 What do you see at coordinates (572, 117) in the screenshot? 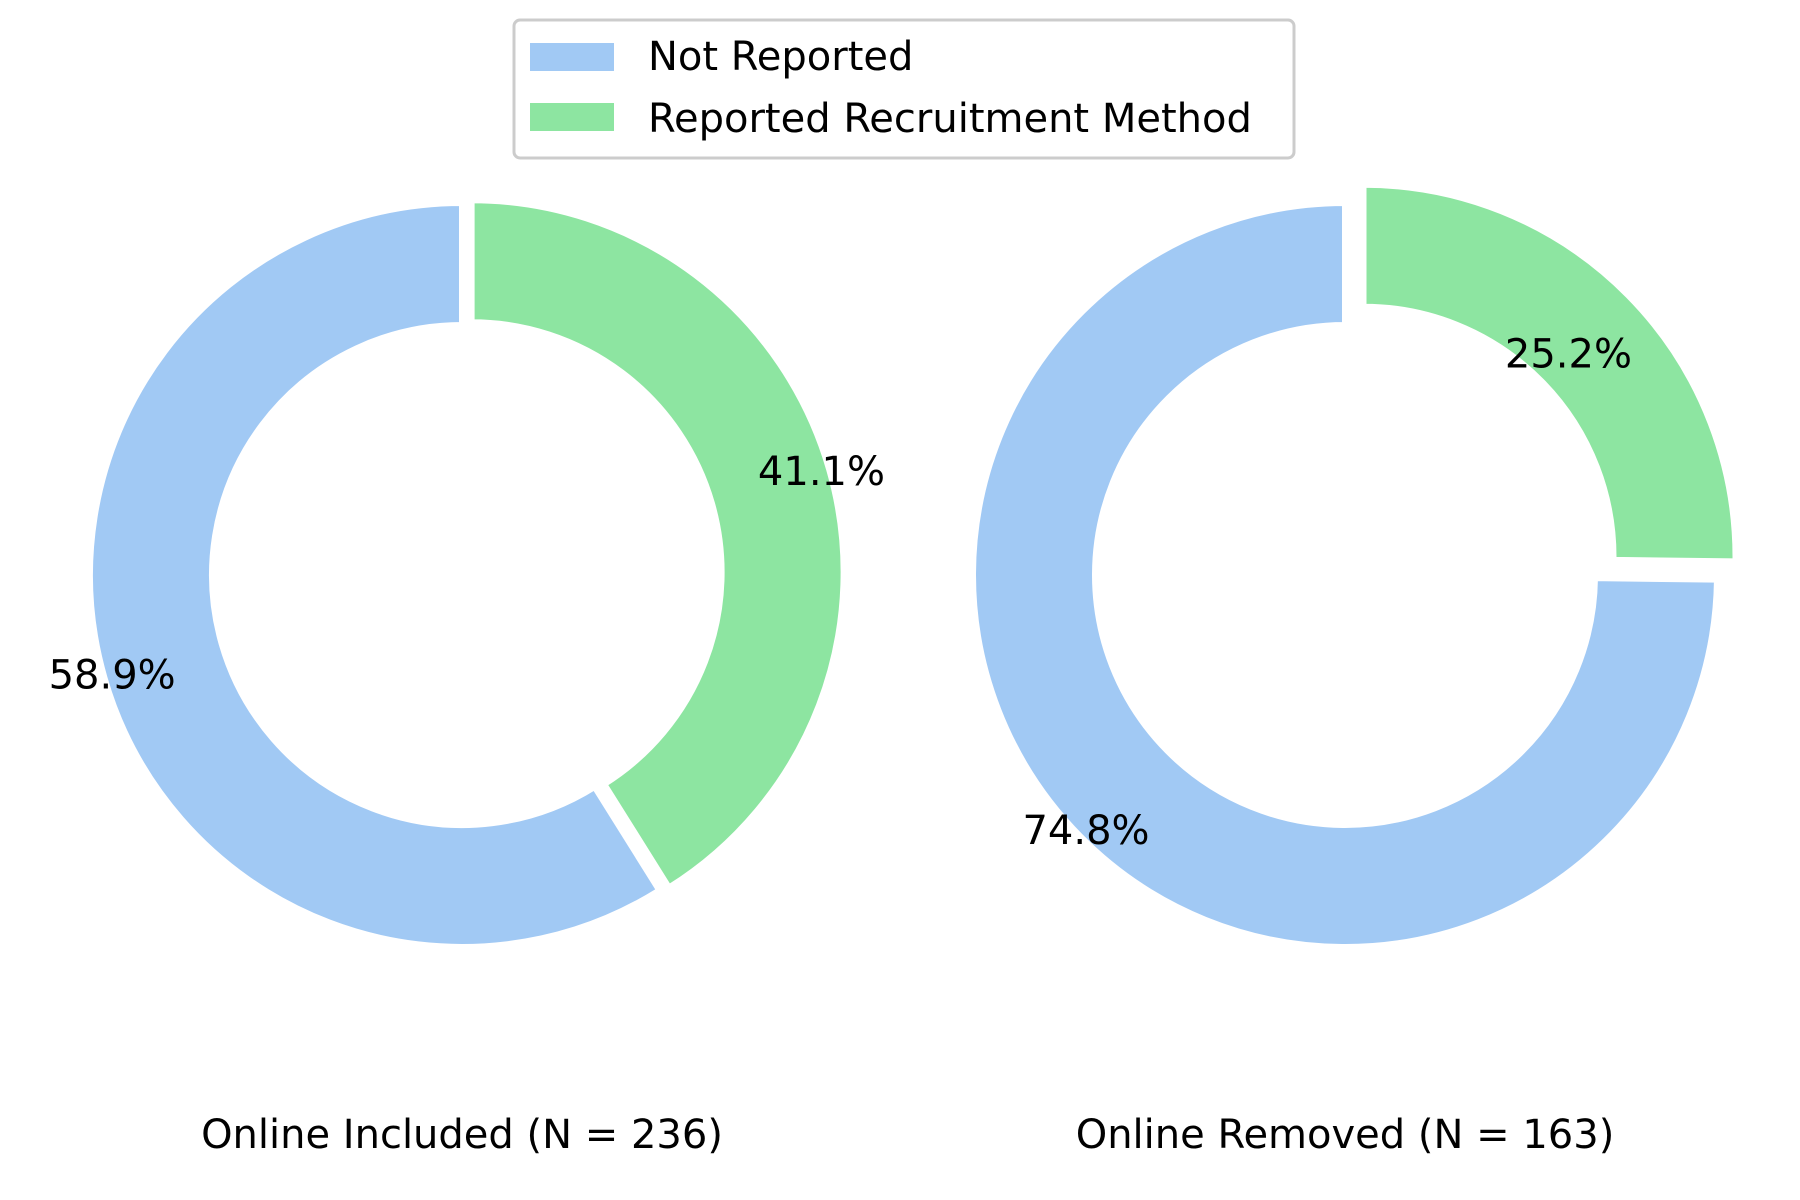
I see `legend-swatch-reported-recruitment-method` at bounding box center [572, 117].